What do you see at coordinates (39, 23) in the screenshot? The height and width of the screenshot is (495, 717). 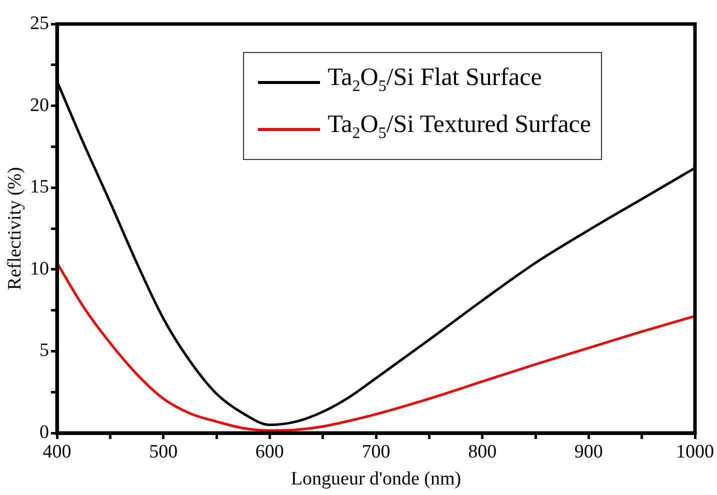 I see `y-tick-label: 25` at bounding box center [39, 23].